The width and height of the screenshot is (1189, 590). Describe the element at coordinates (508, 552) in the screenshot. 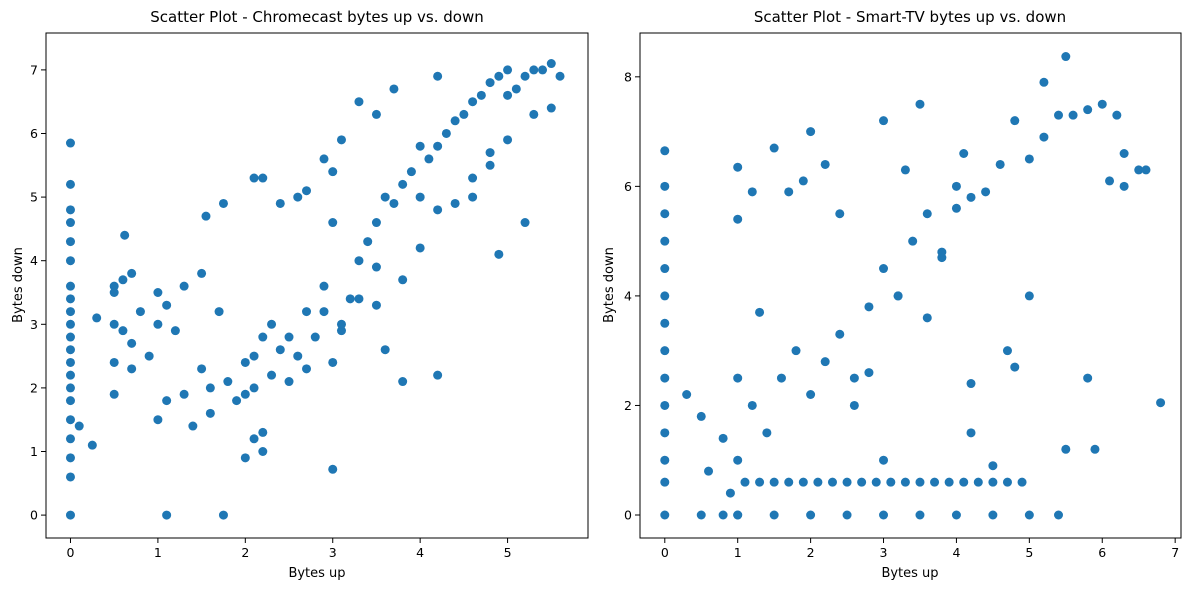

I see `x-tick-label: 5` at that location.